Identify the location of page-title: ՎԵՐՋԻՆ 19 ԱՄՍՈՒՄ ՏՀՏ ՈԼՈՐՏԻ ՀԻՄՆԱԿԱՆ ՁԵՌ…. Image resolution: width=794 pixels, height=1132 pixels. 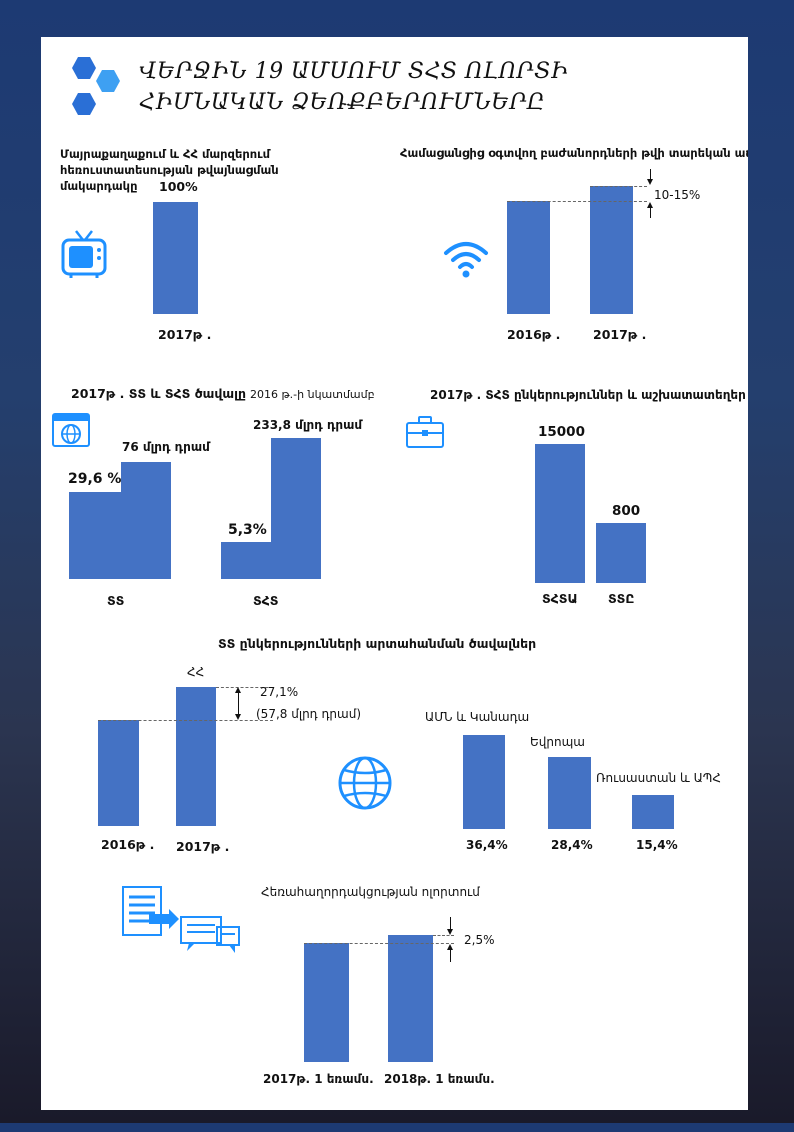
(354, 87).